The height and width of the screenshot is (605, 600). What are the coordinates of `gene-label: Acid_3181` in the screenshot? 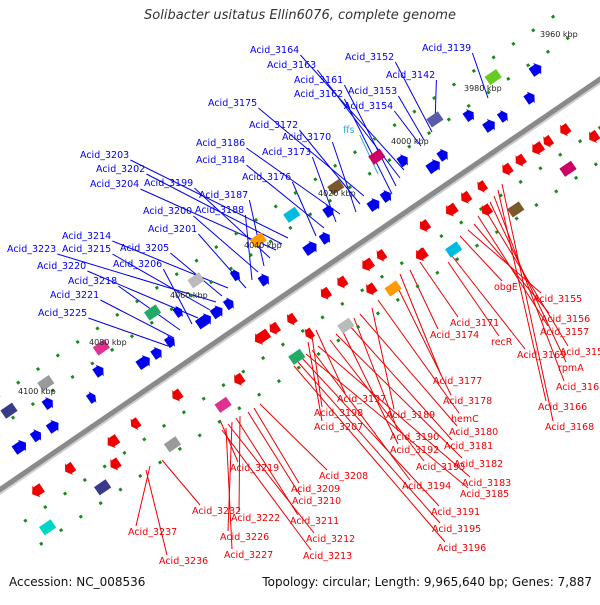 It's located at (468, 446).